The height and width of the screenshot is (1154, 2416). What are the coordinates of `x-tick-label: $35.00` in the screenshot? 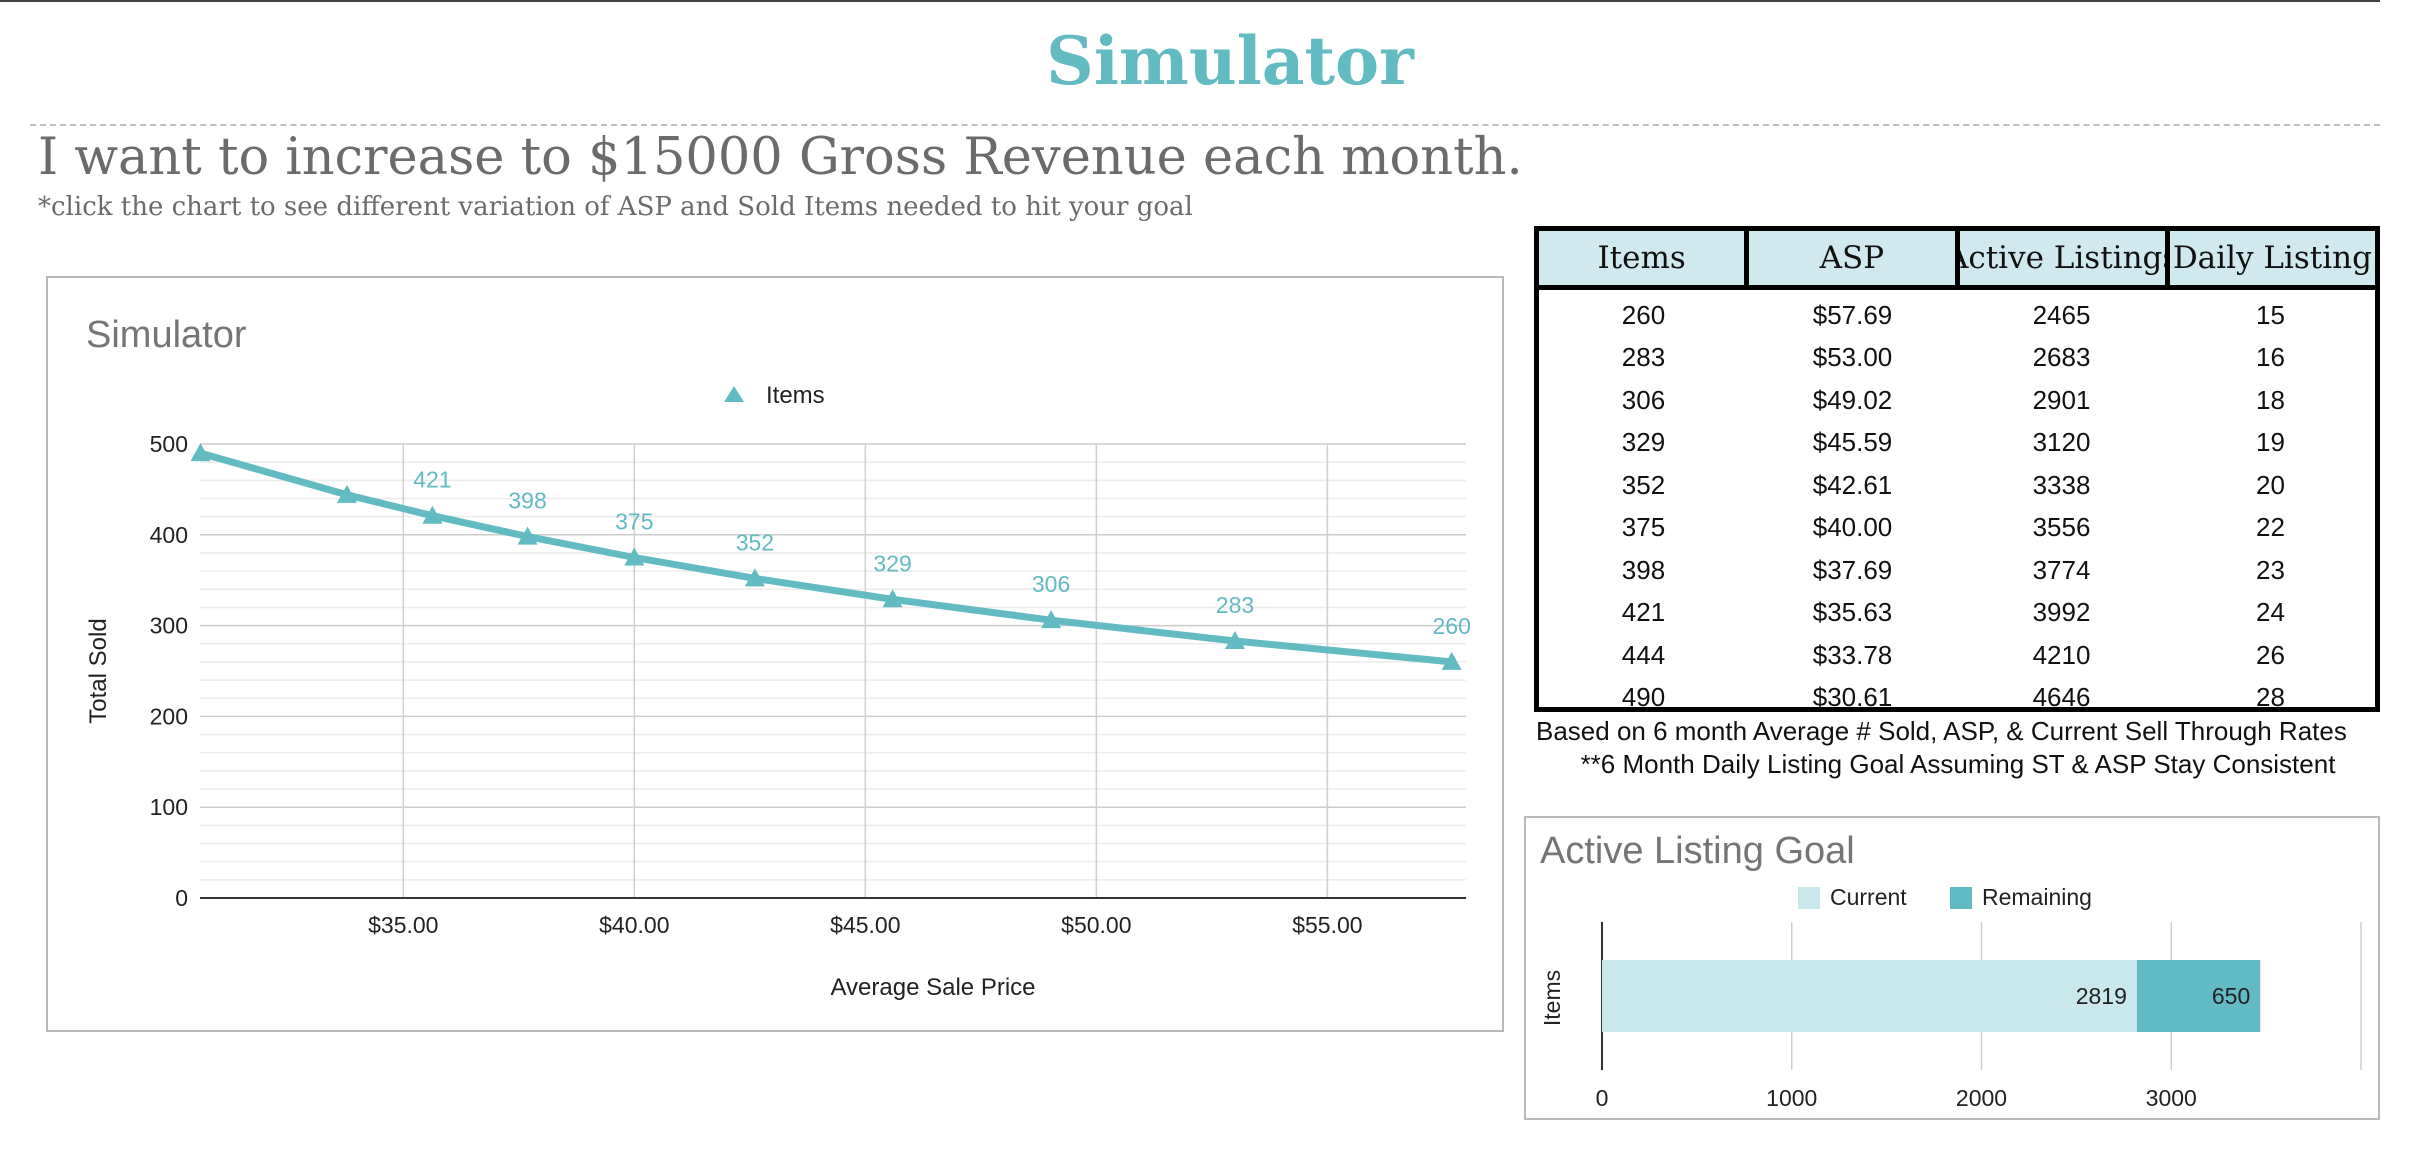 It's located at (403, 925).